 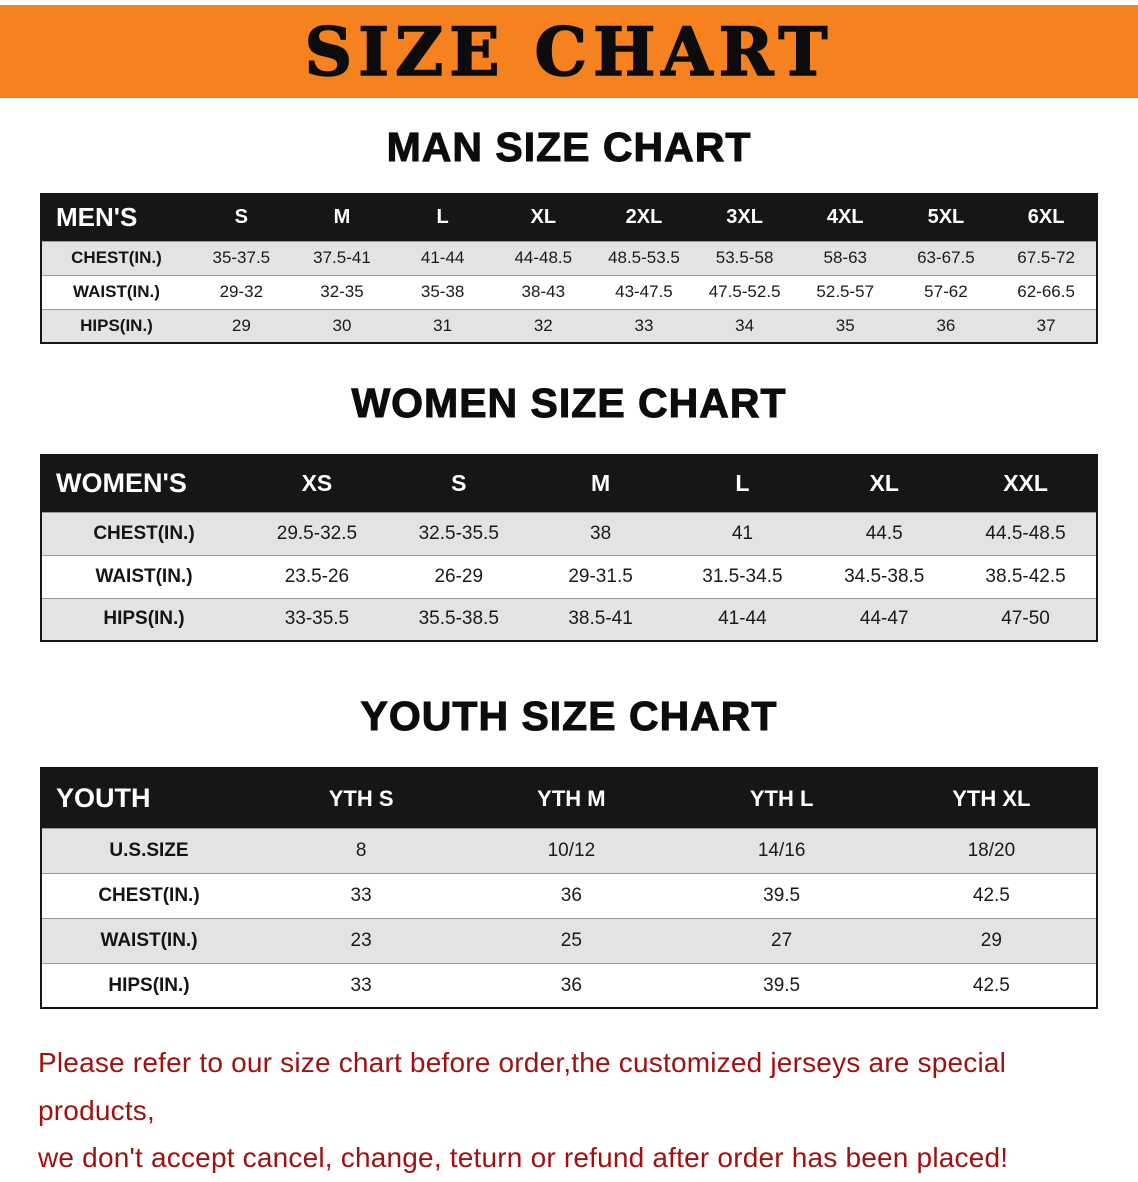 I want to click on measurement-value: 18/20, so click(x=991, y=850).